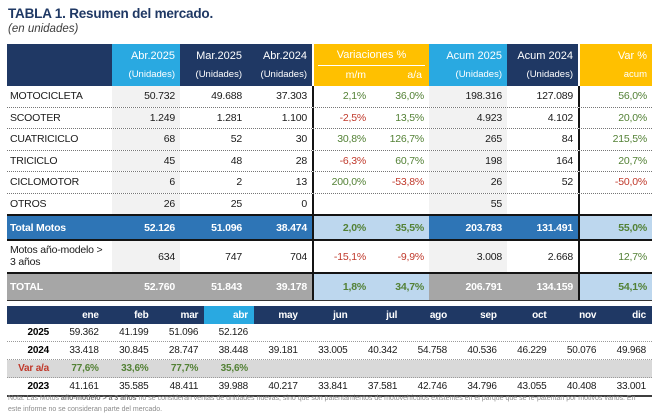  Describe the element at coordinates (468, 96) in the screenshot. I see `value-cell: 198.316` at that location.